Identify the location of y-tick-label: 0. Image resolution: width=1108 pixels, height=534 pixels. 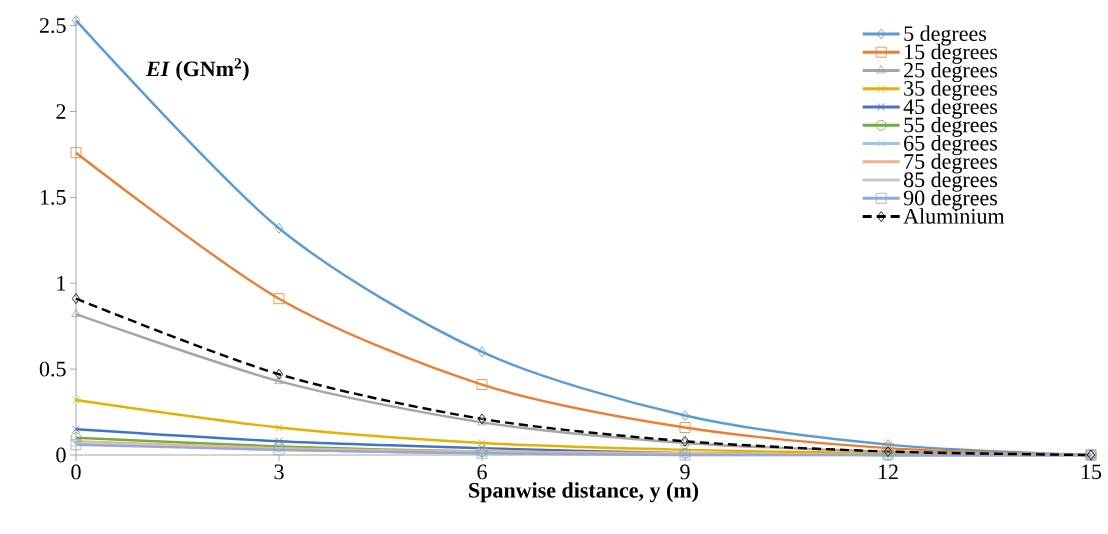
(61, 455).